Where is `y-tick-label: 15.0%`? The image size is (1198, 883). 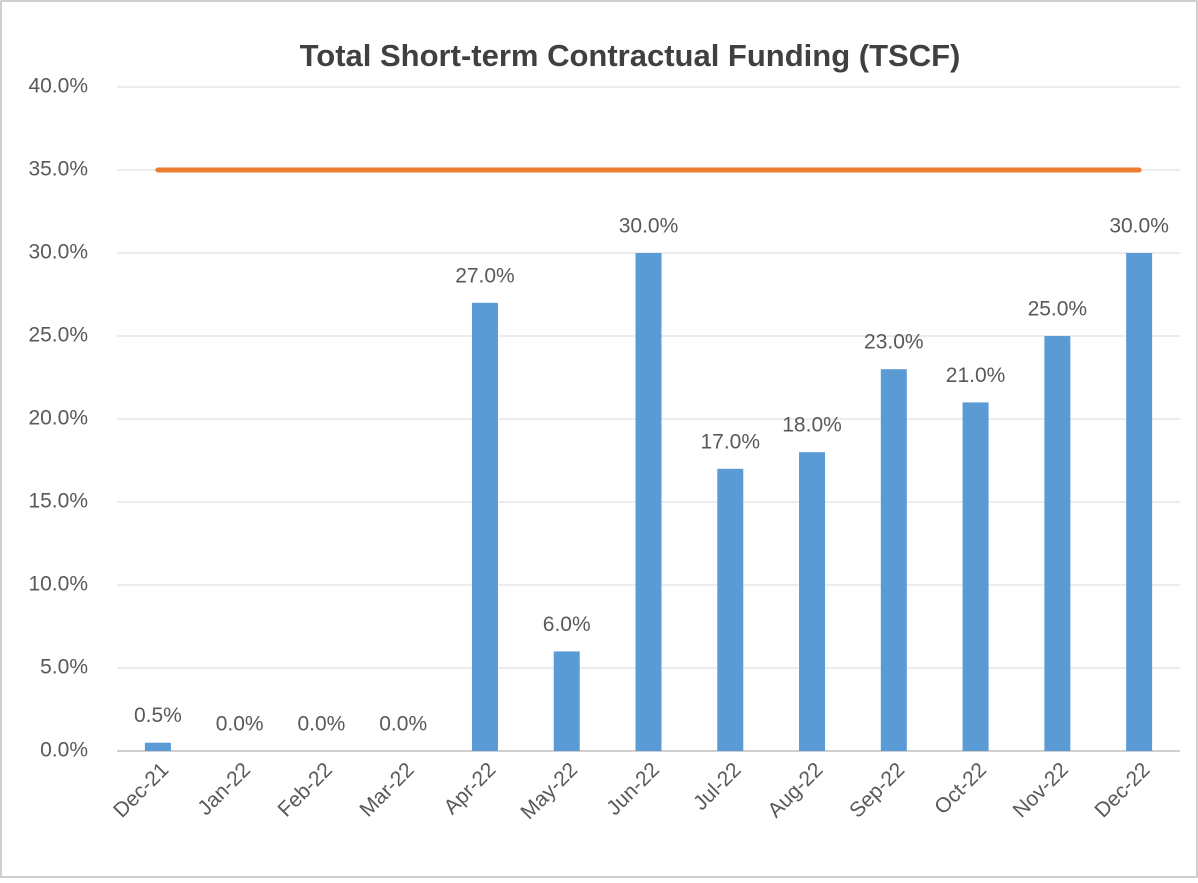 y-tick-label: 15.0% is located at coordinates (58, 501).